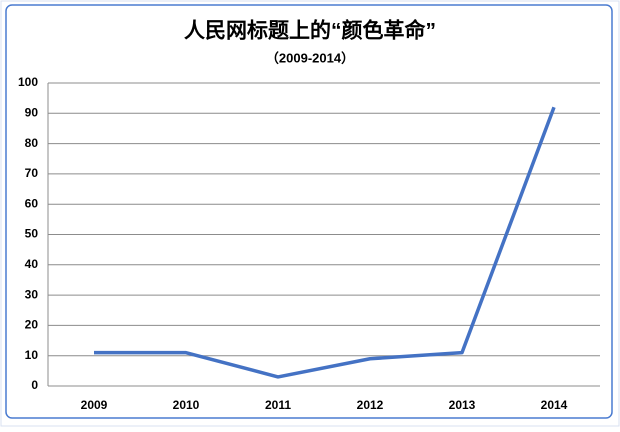  I want to click on x-tick-label: 2010, so click(186, 405).